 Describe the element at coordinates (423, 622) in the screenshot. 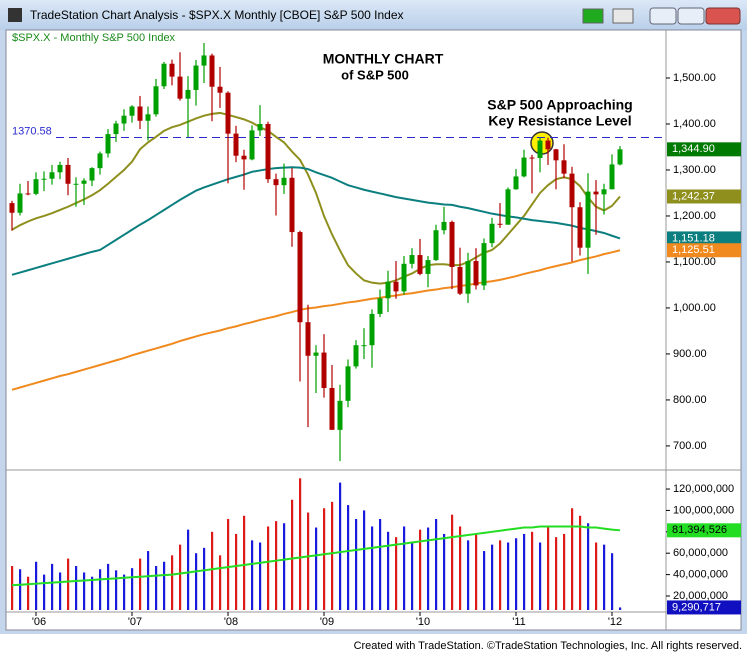

I see `x-tick-label: '10` at that location.